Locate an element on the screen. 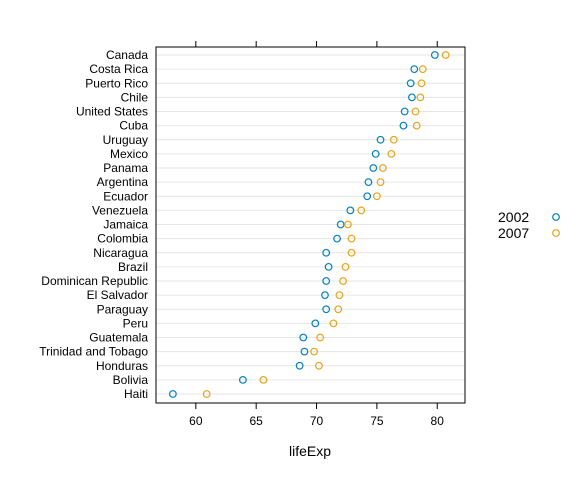 The height and width of the screenshot is (480, 576). category-label: Bolivia is located at coordinates (131, 380).